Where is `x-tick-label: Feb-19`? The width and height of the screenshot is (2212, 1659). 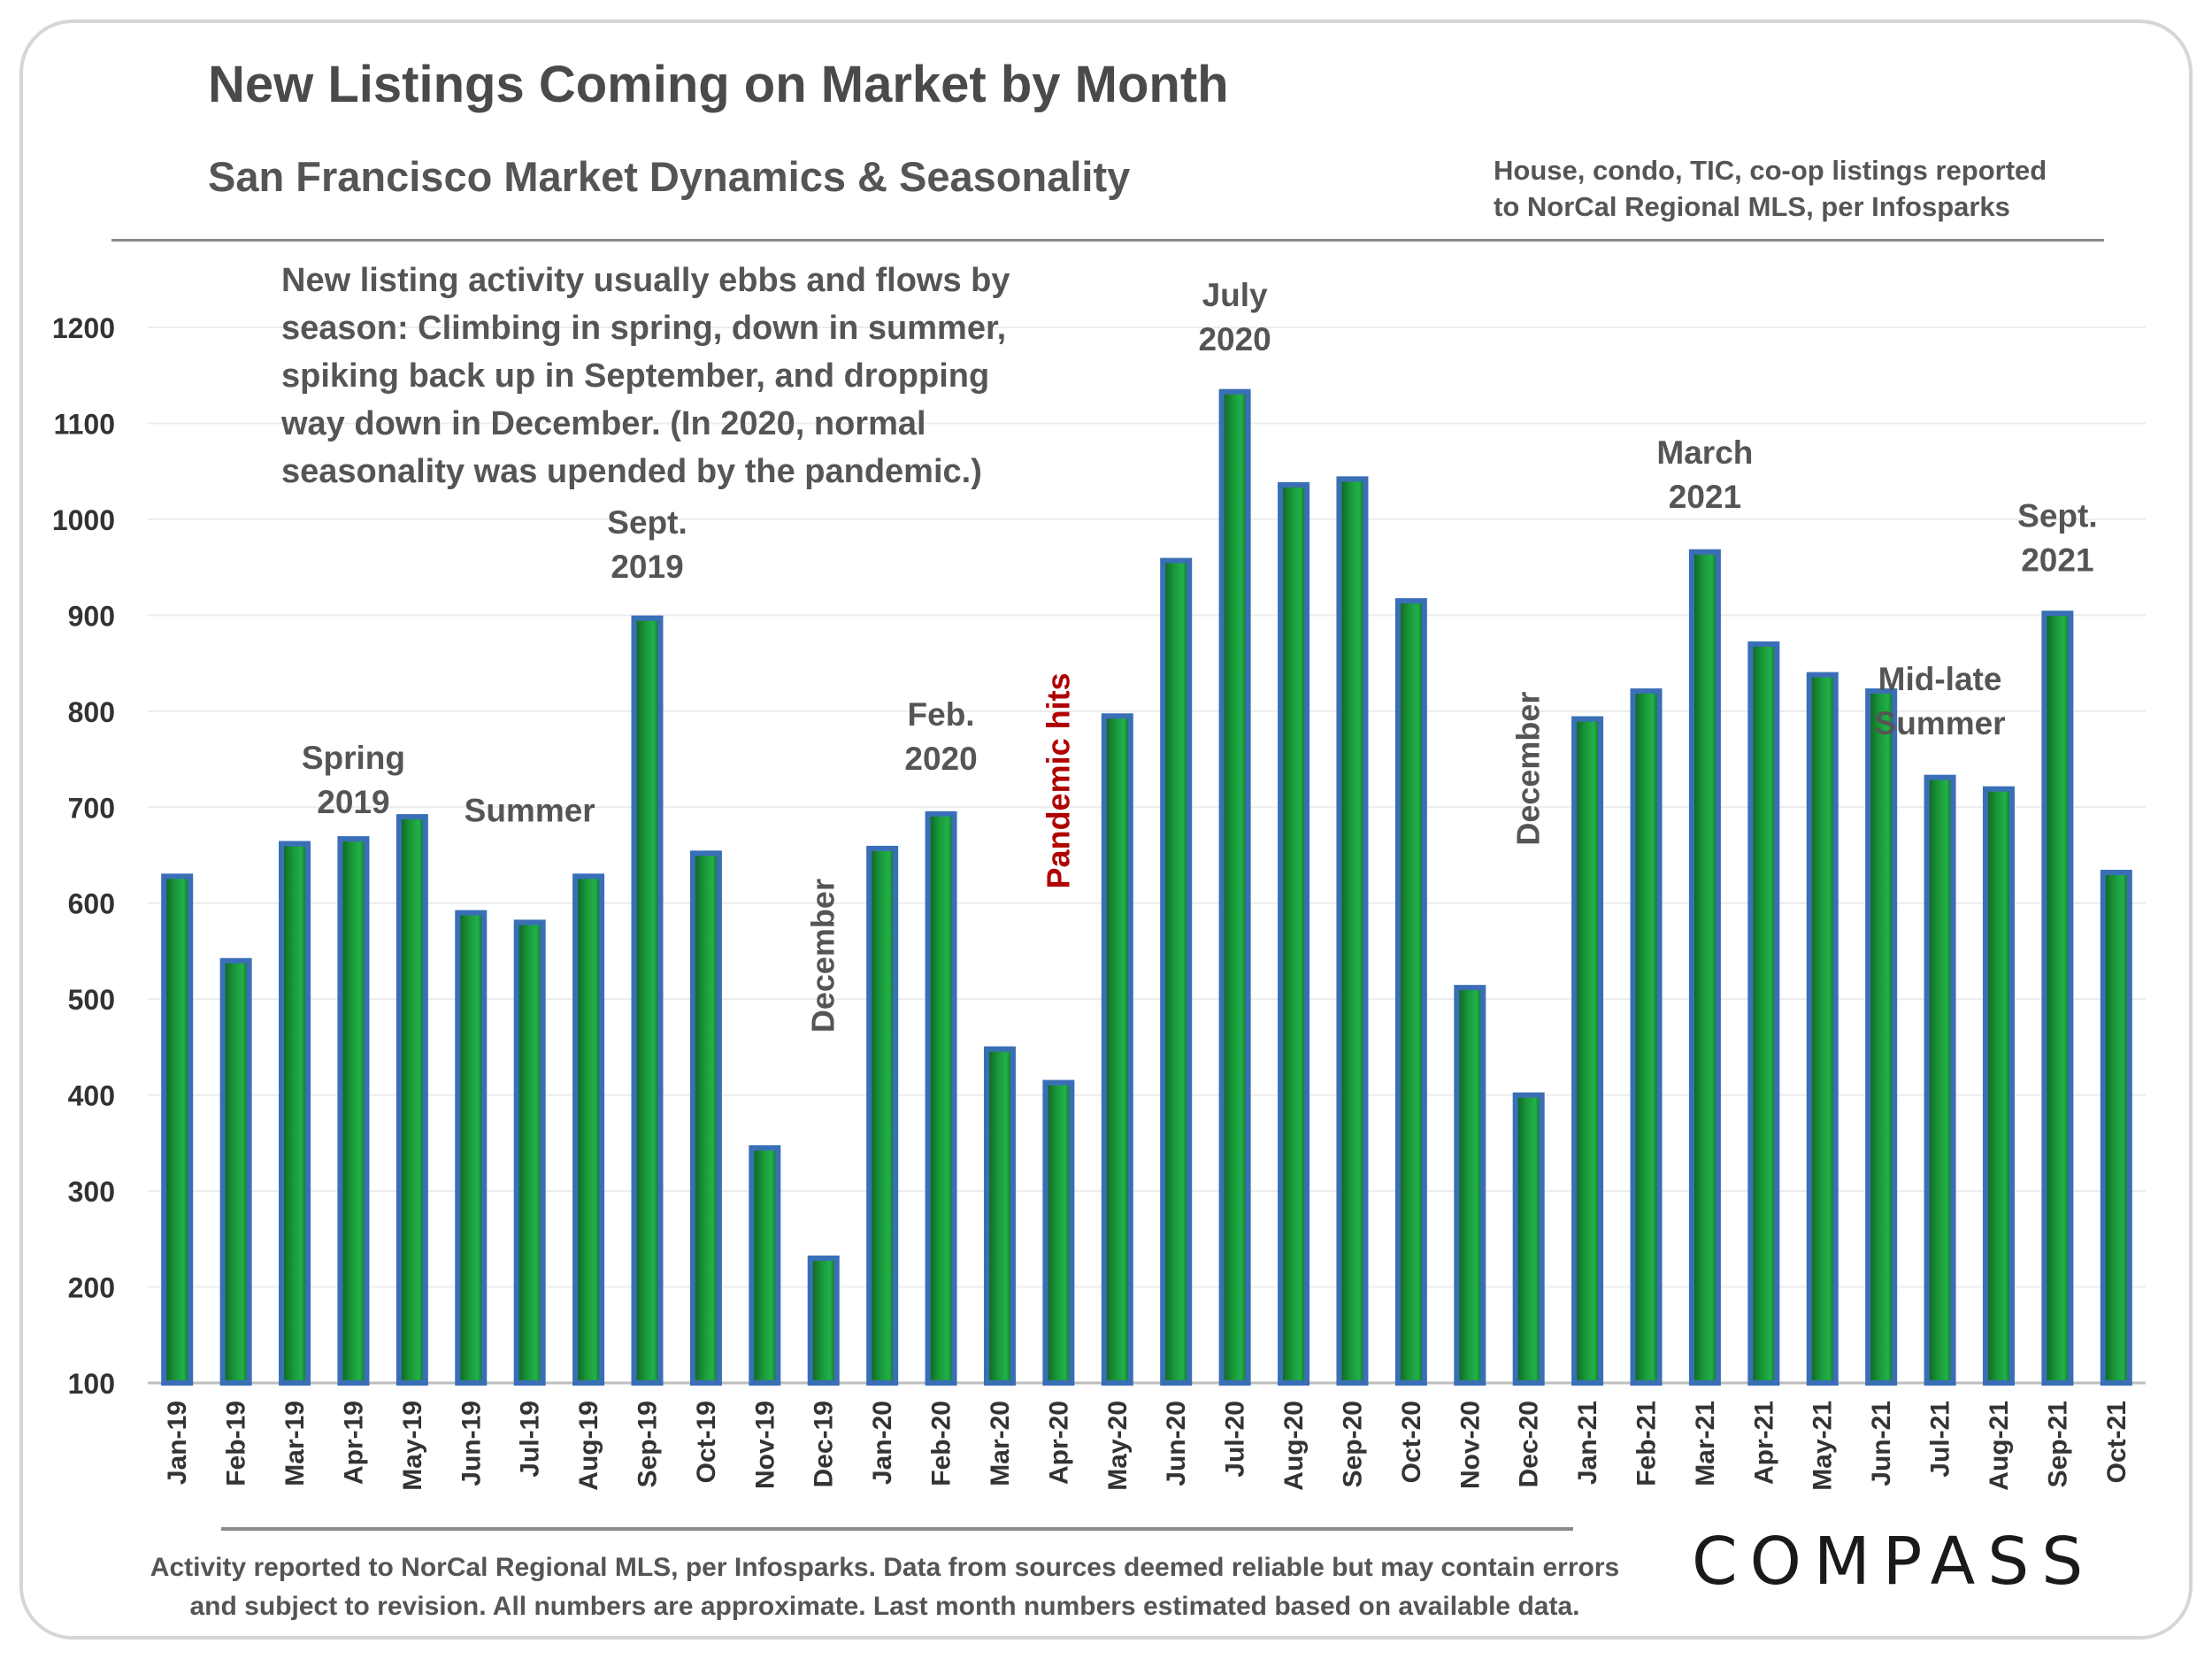 x-tick-label: Feb-19 is located at coordinates (237, 1444).